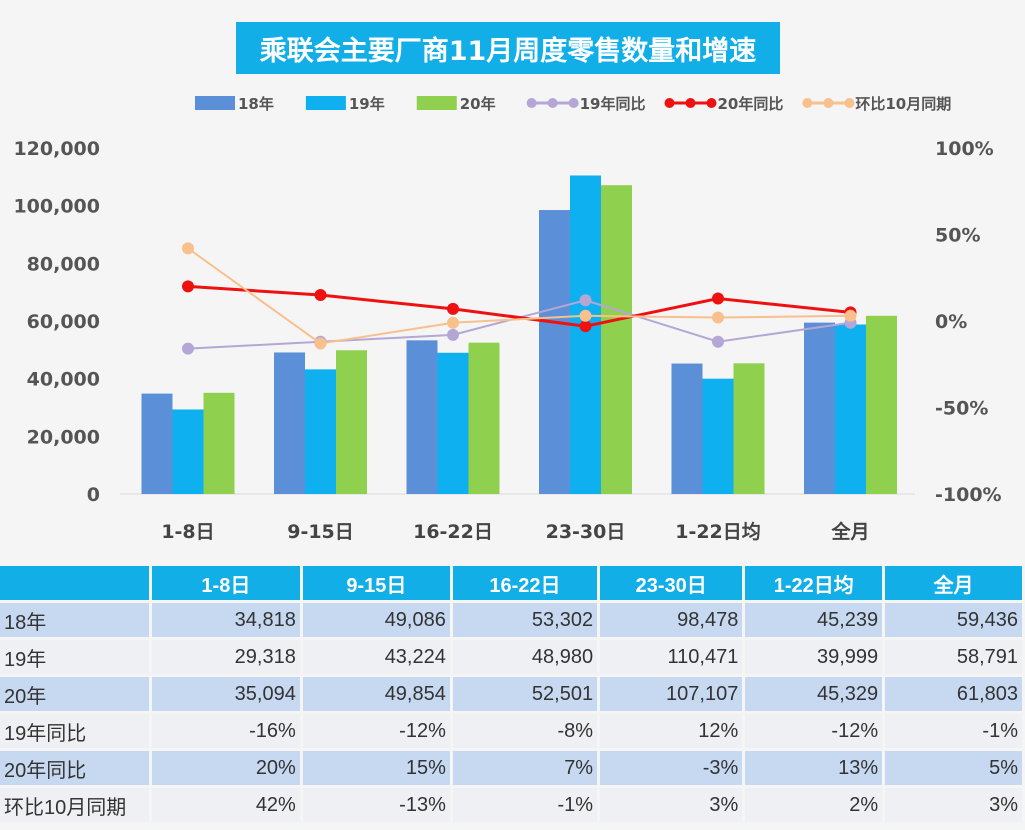 The width and height of the screenshot is (1025, 830). I want to click on legend-label: 20年同比, so click(751, 104).